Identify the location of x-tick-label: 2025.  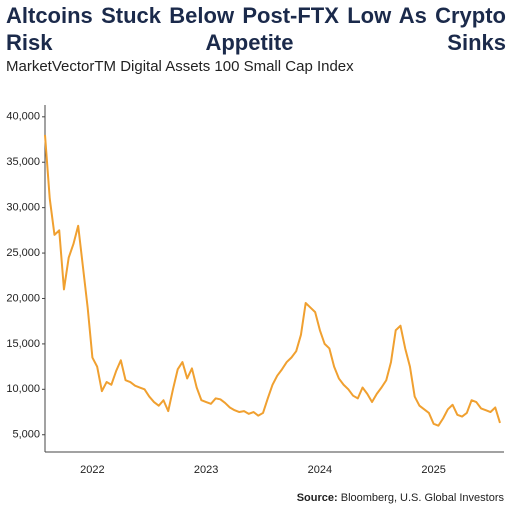
(433, 470).